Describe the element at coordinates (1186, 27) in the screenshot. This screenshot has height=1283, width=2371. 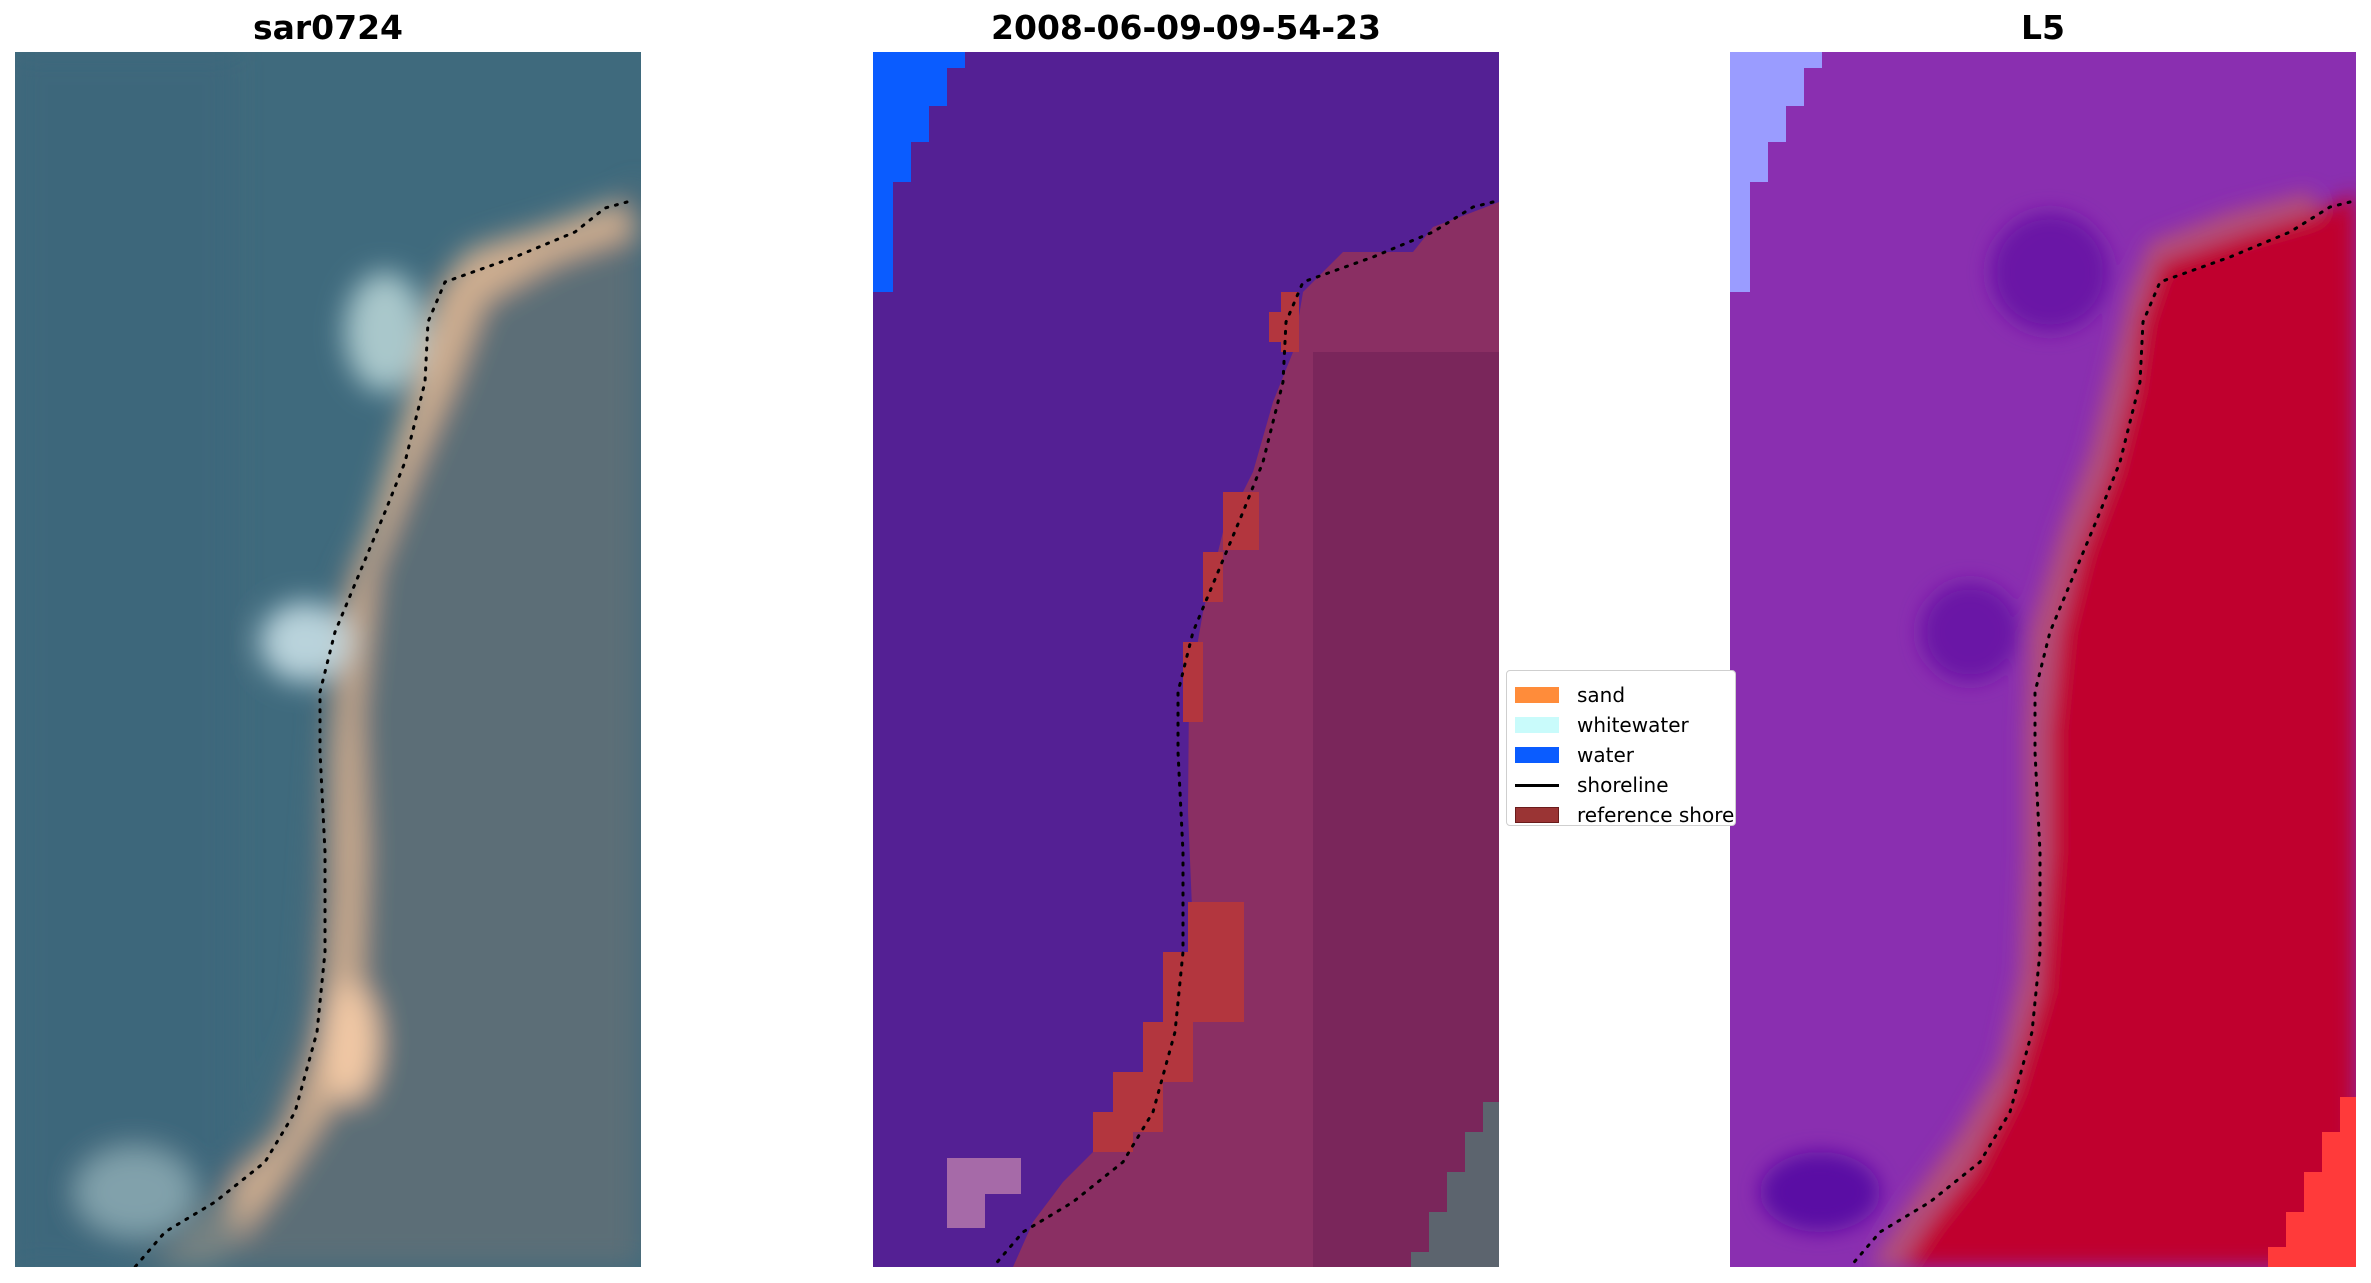
I see `panel-title-classified: 2008-06-09-09-54-23` at that location.